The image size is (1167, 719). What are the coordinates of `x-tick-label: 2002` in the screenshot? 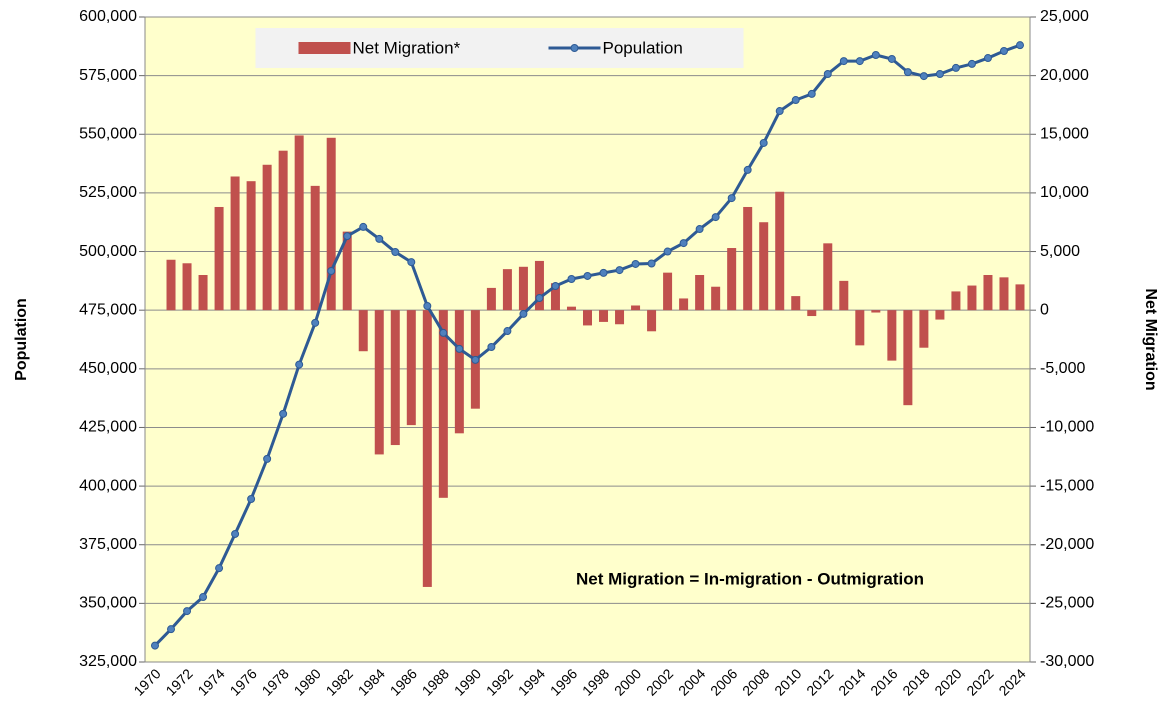 It's located at (659, 681).